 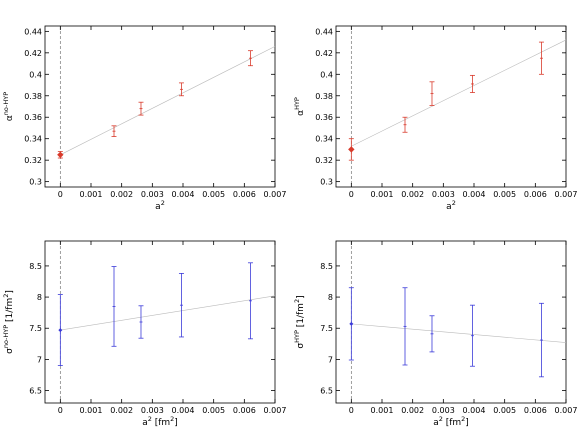 I want to click on y-tick-label: 0.42, so click(x=33, y=53).